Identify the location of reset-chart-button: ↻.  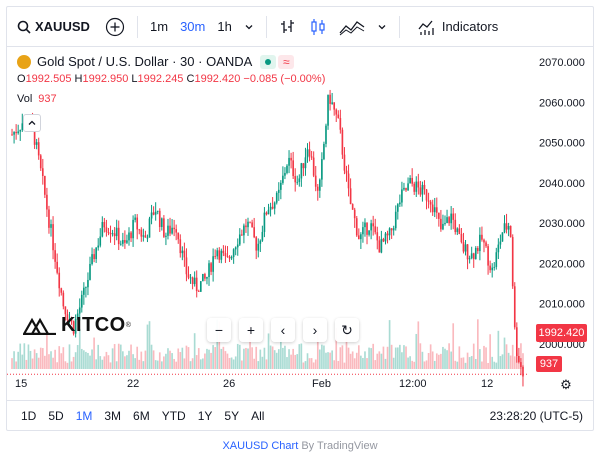
(347, 330).